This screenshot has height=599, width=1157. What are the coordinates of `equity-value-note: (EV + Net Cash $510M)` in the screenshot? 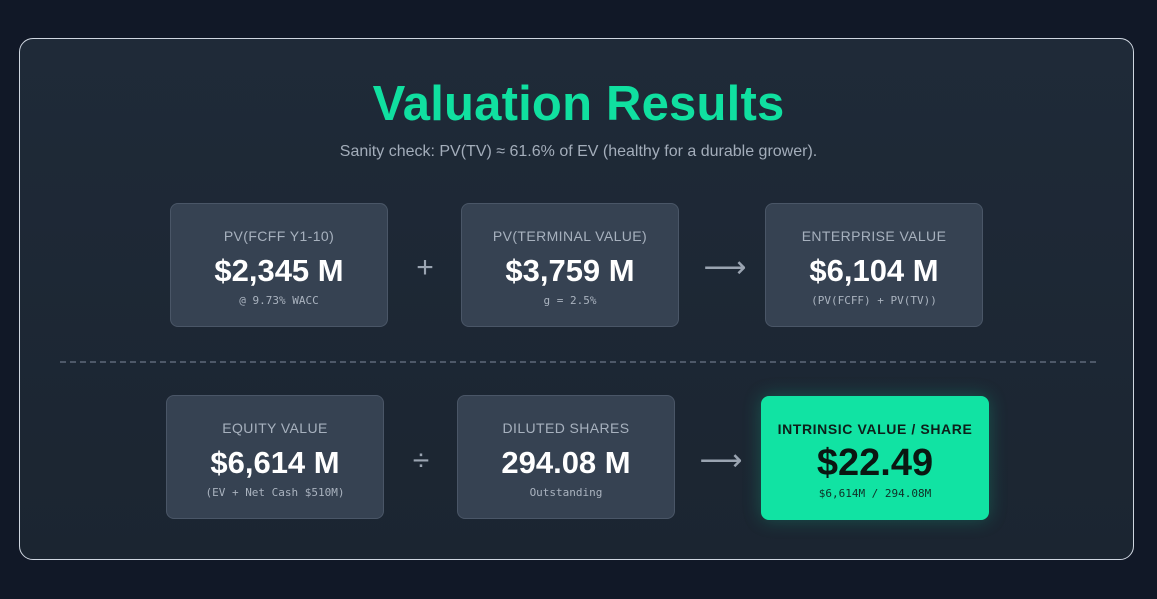 It's located at (275, 492).